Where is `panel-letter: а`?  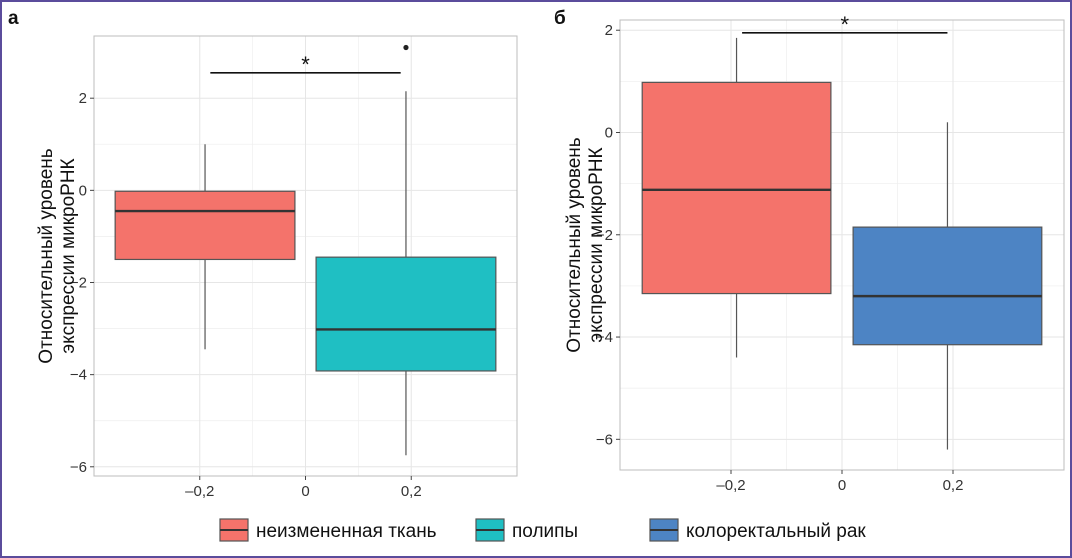
panel-letter: а is located at coordinates (13, 18).